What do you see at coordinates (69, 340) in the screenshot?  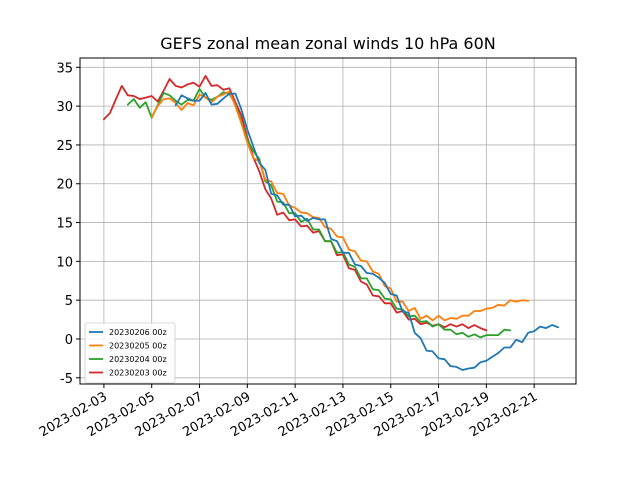 I see `y-tick-label: 0` at bounding box center [69, 340].